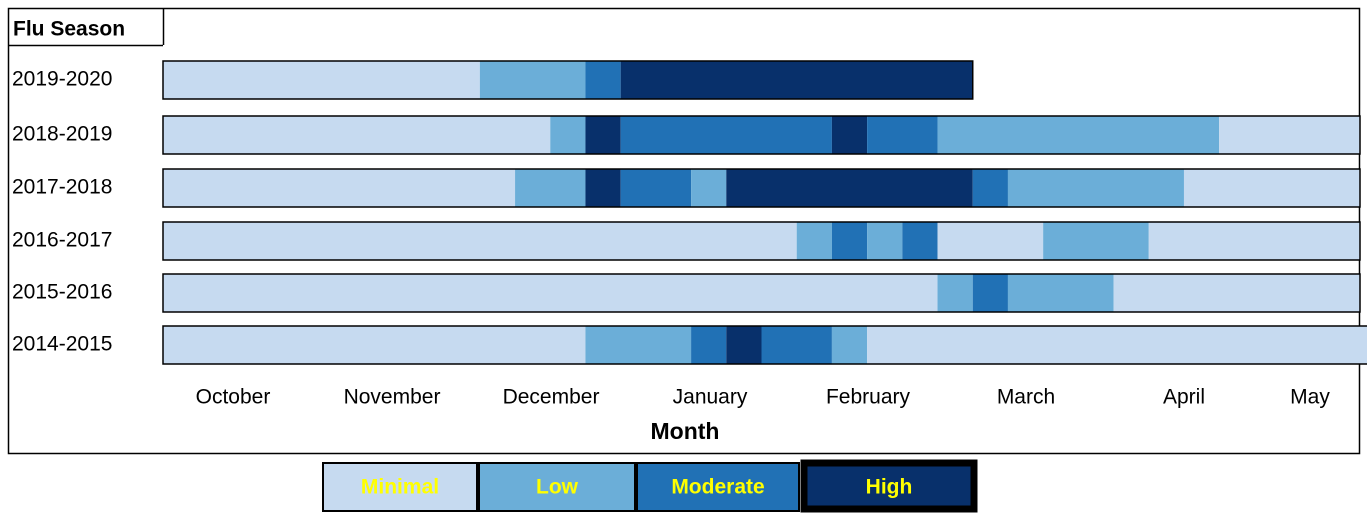 Image resolution: width=1367 pixels, height=524 pixels. Describe the element at coordinates (62, 292) in the screenshot. I see `row-label: 2015-2016` at that location.